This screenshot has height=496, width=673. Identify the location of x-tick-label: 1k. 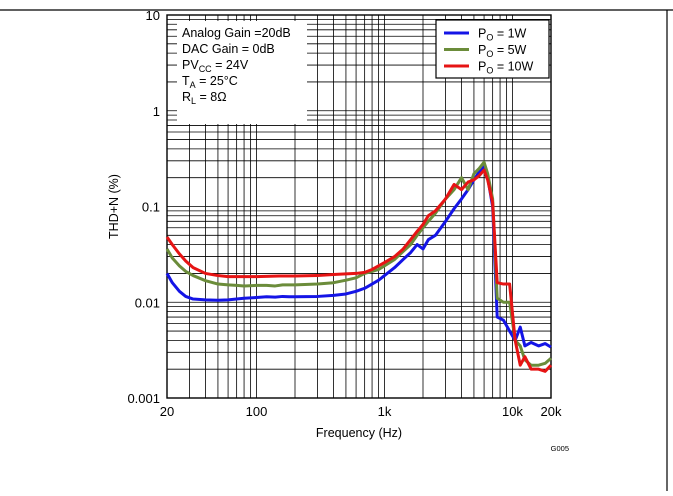
(385, 411).